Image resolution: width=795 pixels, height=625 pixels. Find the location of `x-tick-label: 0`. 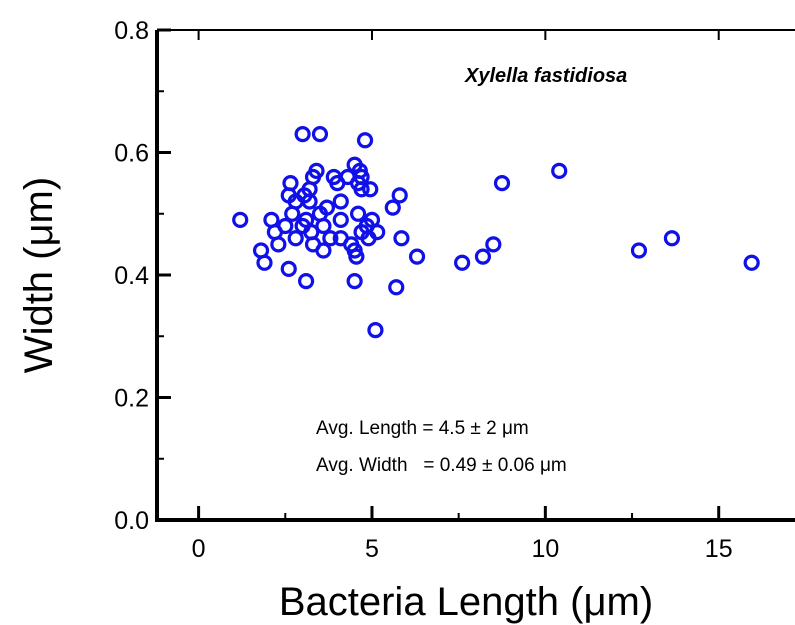

x-tick-label: 0 is located at coordinates (199, 549).